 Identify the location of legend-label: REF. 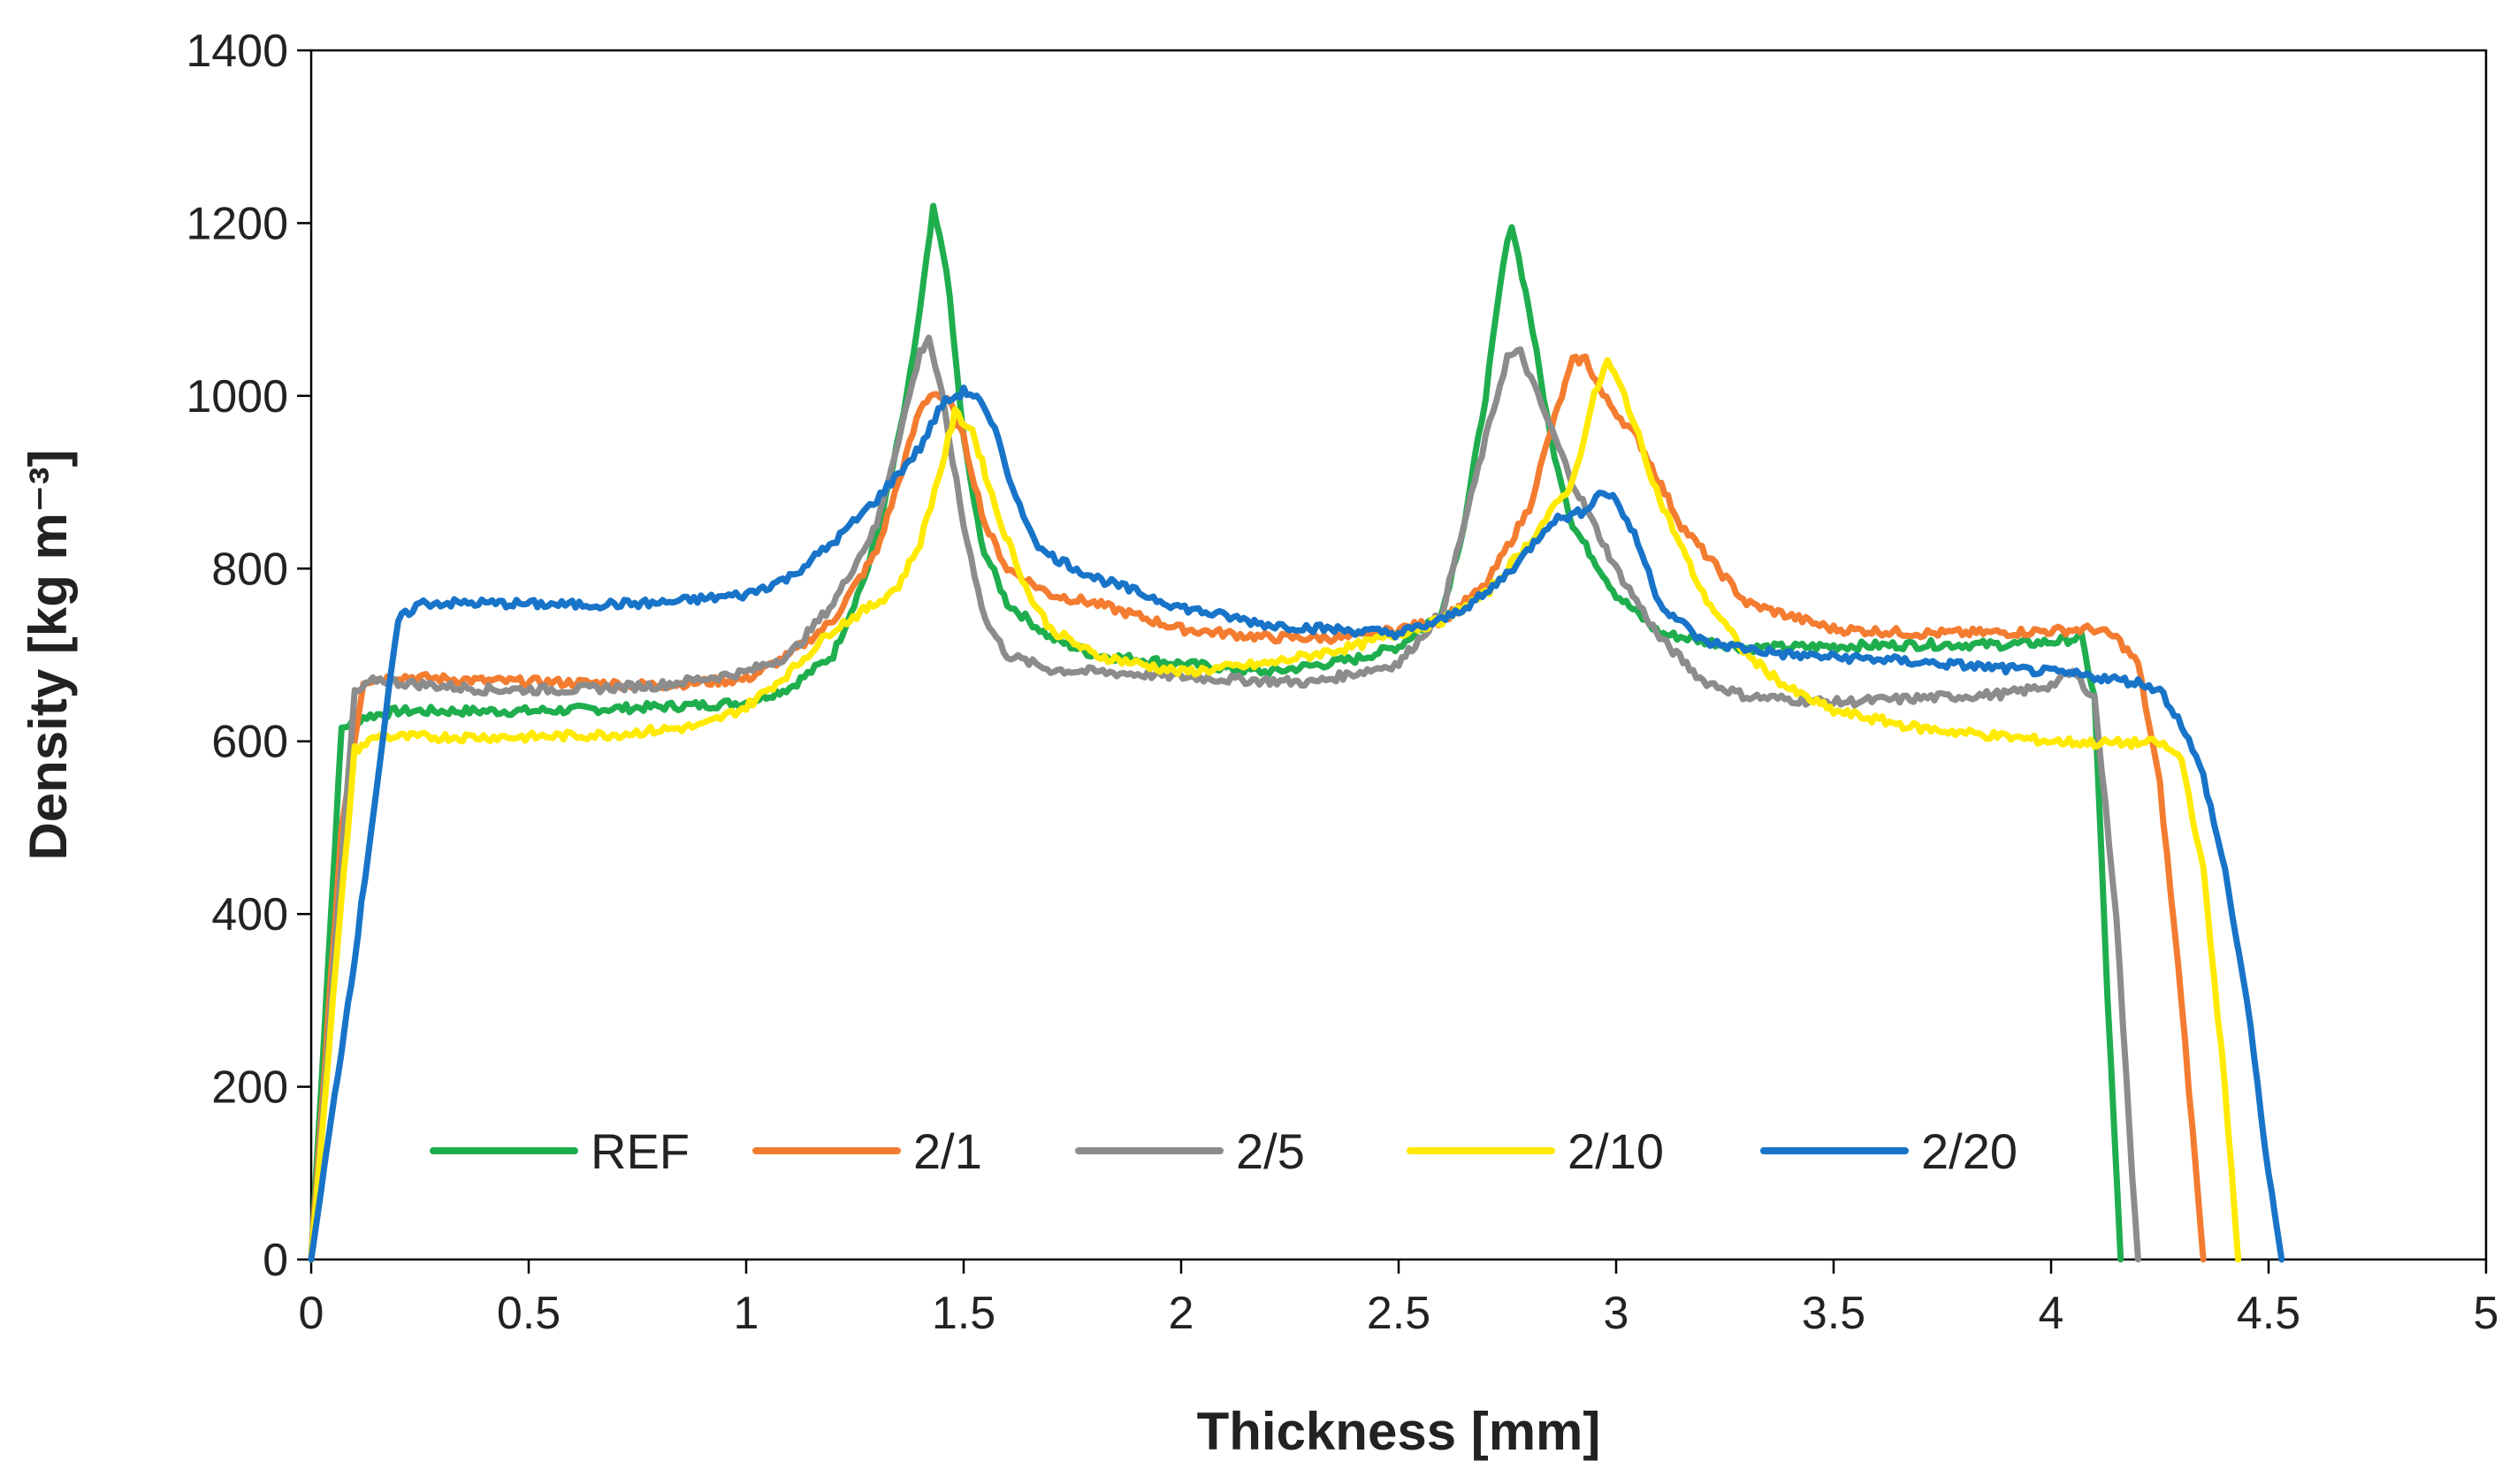
(640, 1151).